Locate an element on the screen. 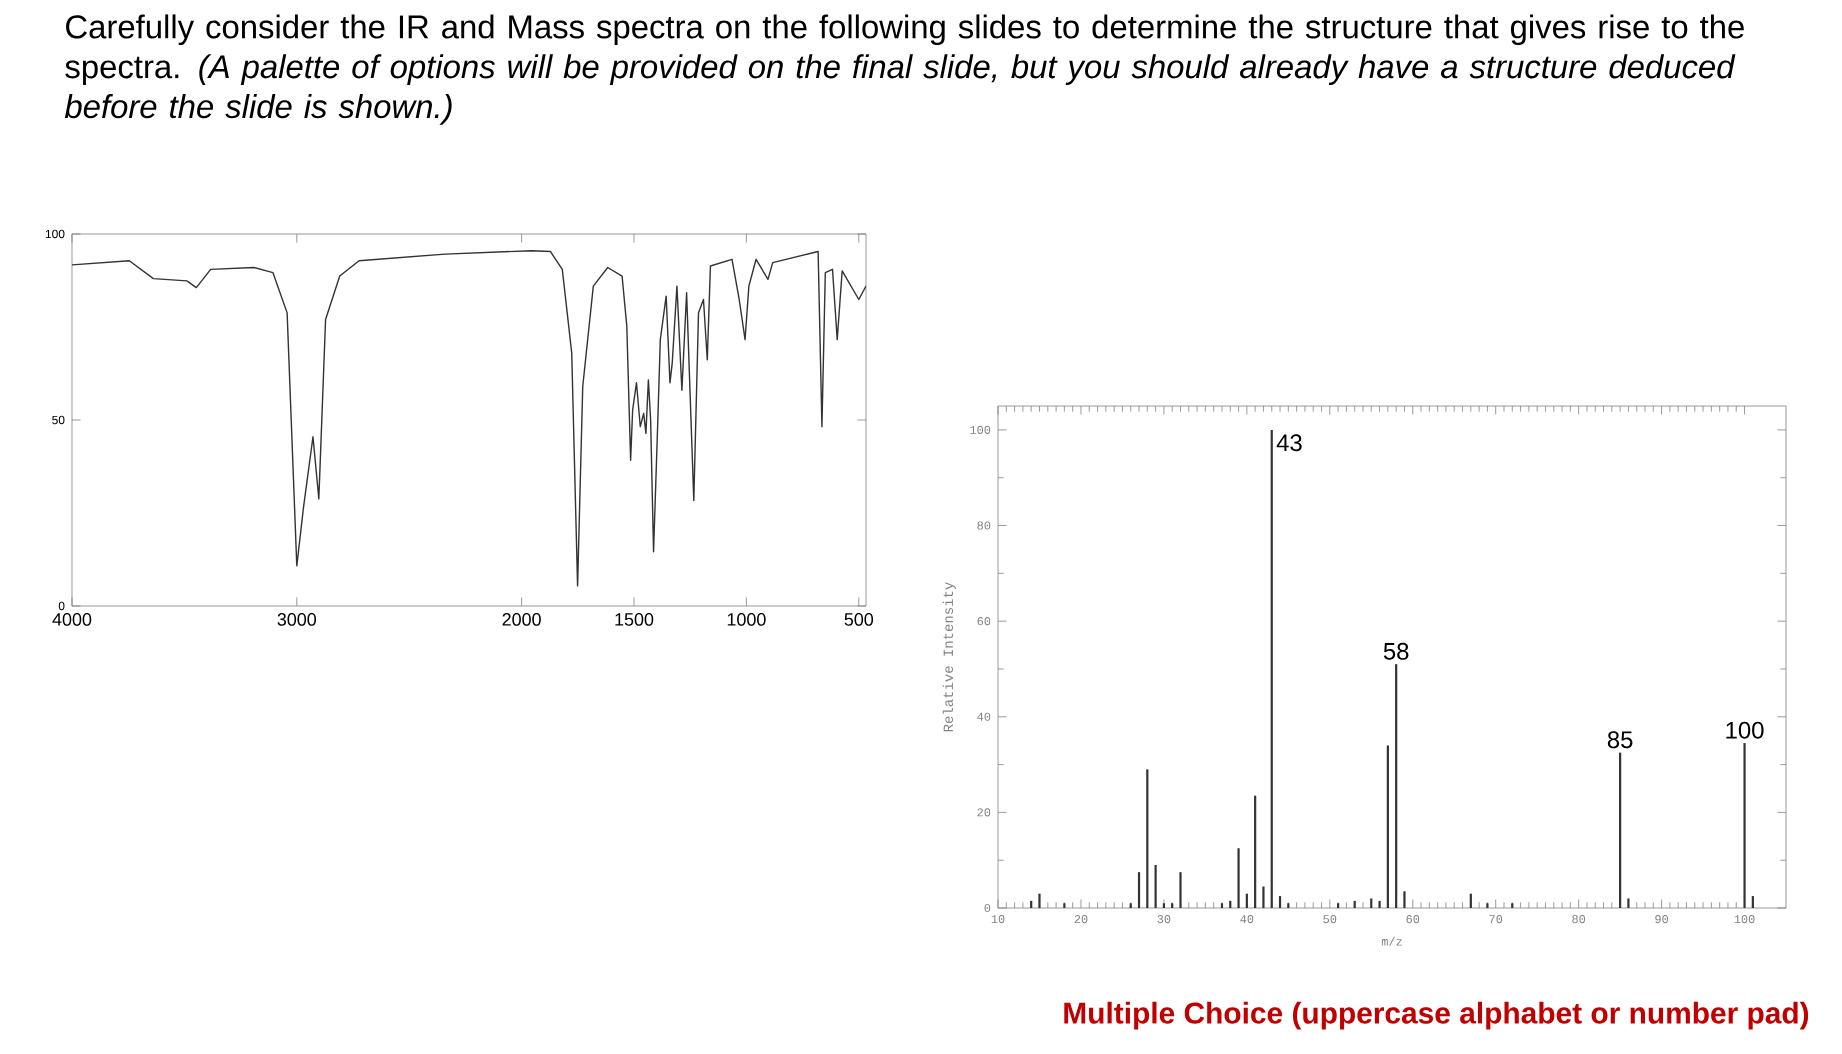 Image resolution: width=1842 pixels, height=1054 pixels. x-tick-label: 3000 is located at coordinates (297, 619).